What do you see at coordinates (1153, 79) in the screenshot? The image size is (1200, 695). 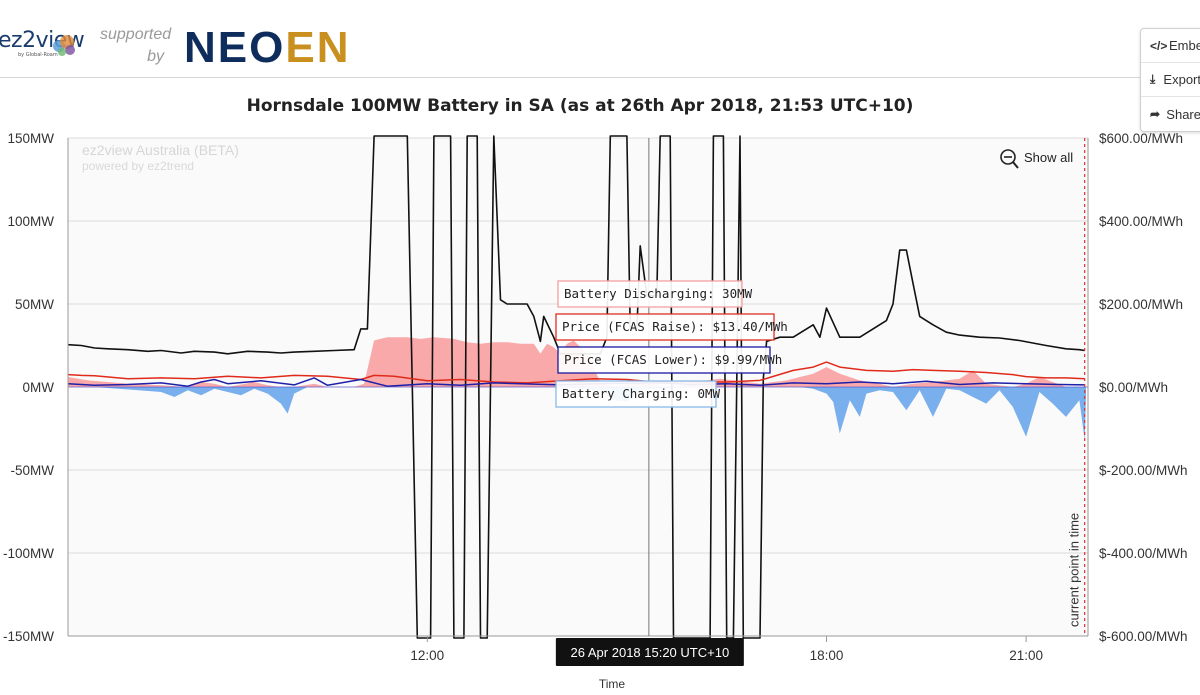 I see `download-icon: ⤓` at bounding box center [1153, 79].